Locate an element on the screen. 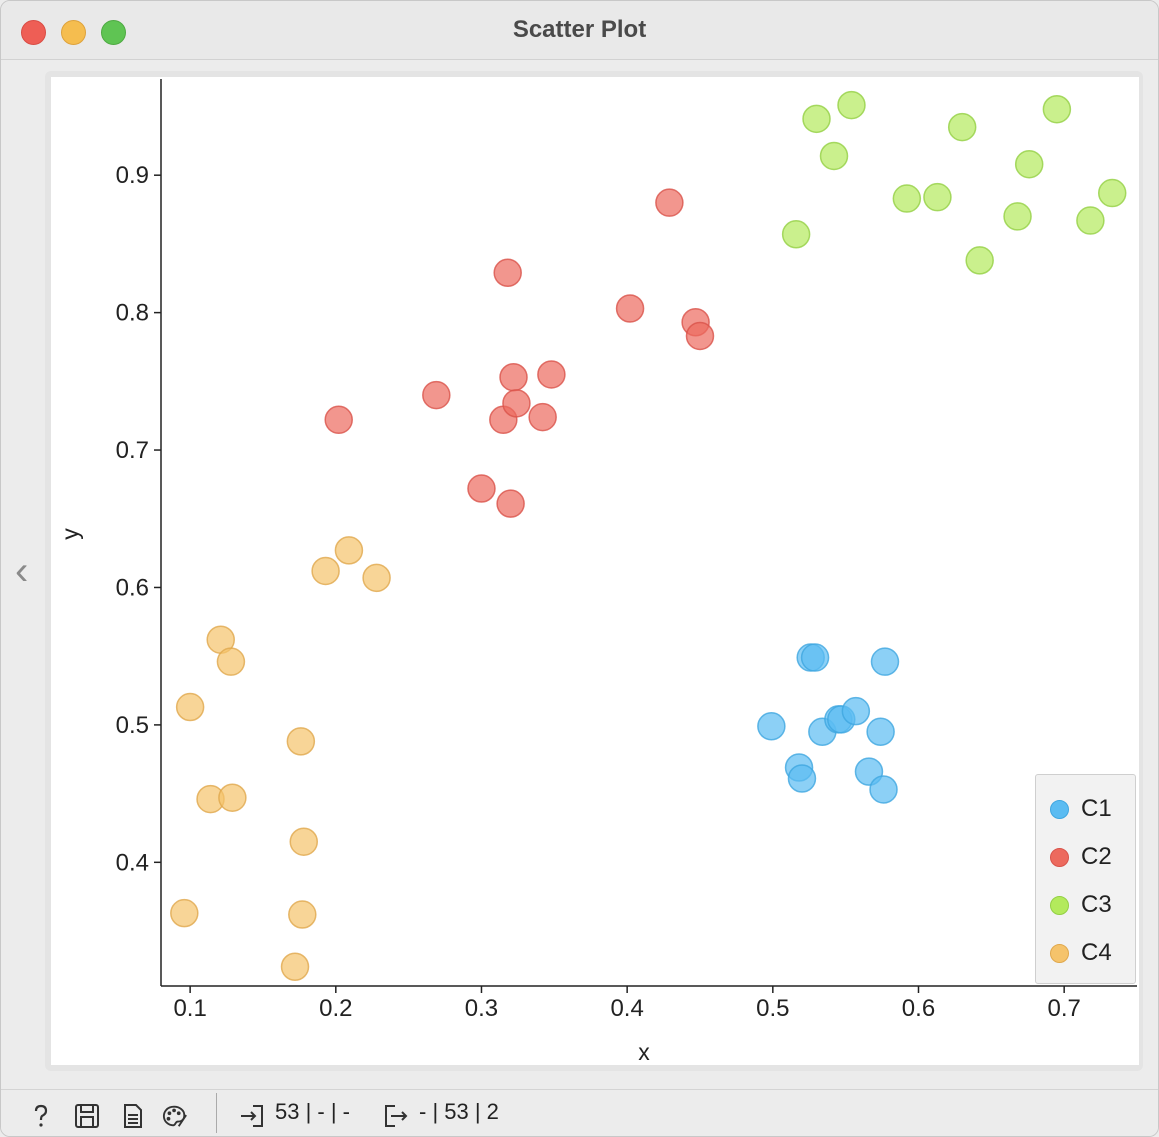 The width and height of the screenshot is (1159, 1137). status-separator is located at coordinates (216, 1113).